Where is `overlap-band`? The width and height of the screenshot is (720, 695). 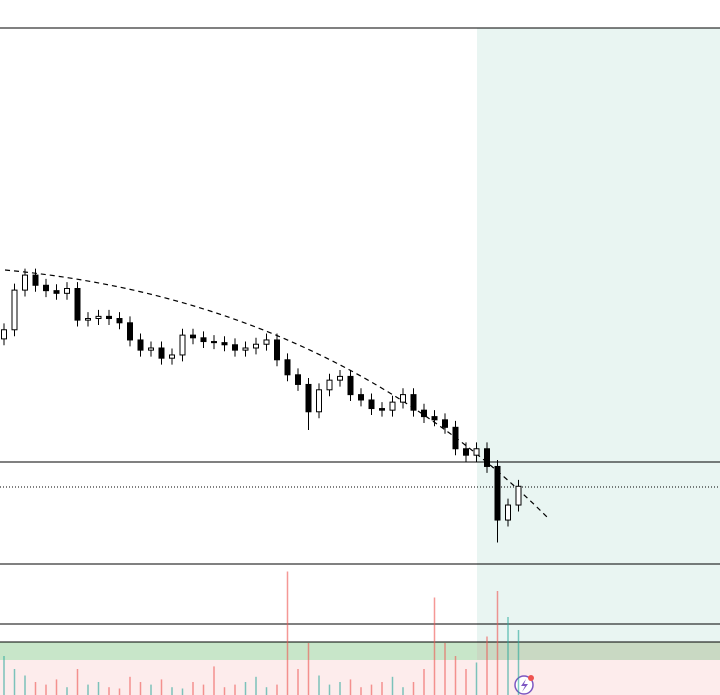
overlap-band is located at coordinates (598, 651).